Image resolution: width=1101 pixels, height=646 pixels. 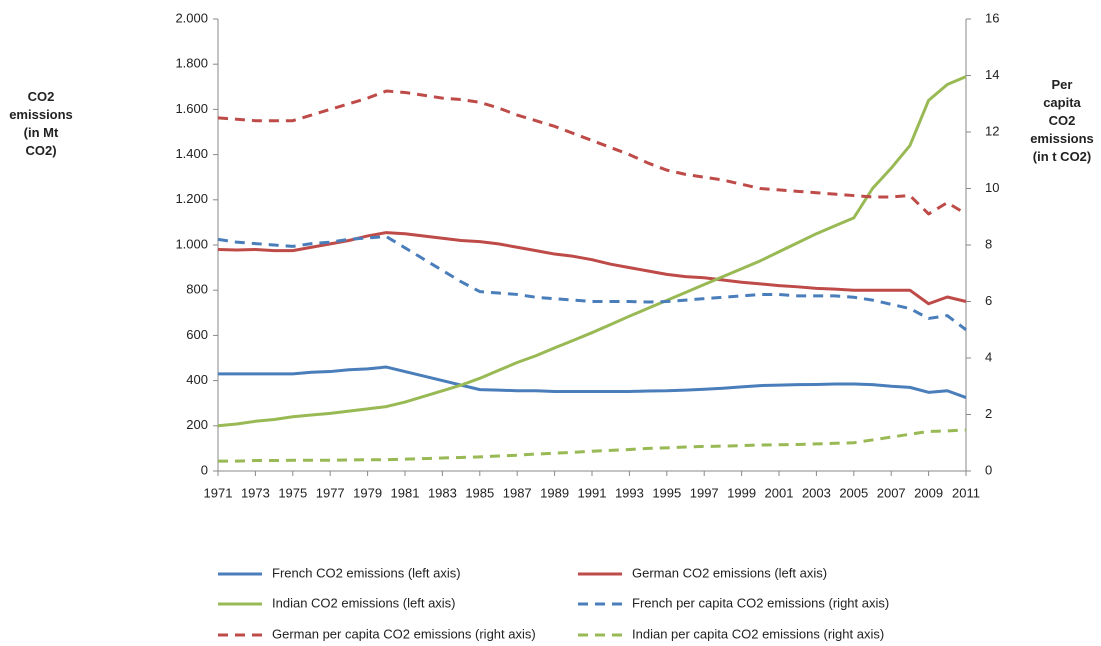 I want to click on y2-tick-label: 12, so click(x=992, y=130).